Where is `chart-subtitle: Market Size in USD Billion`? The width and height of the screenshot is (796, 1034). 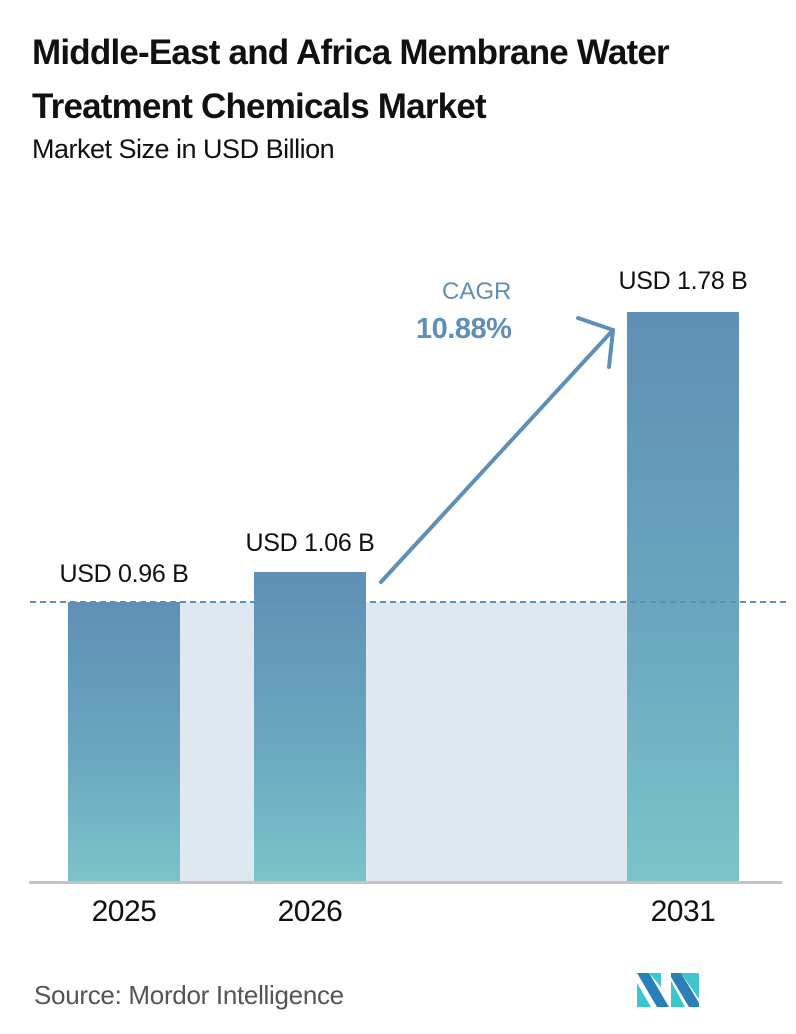 chart-subtitle: Market Size in USD Billion is located at coordinates (183, 149).